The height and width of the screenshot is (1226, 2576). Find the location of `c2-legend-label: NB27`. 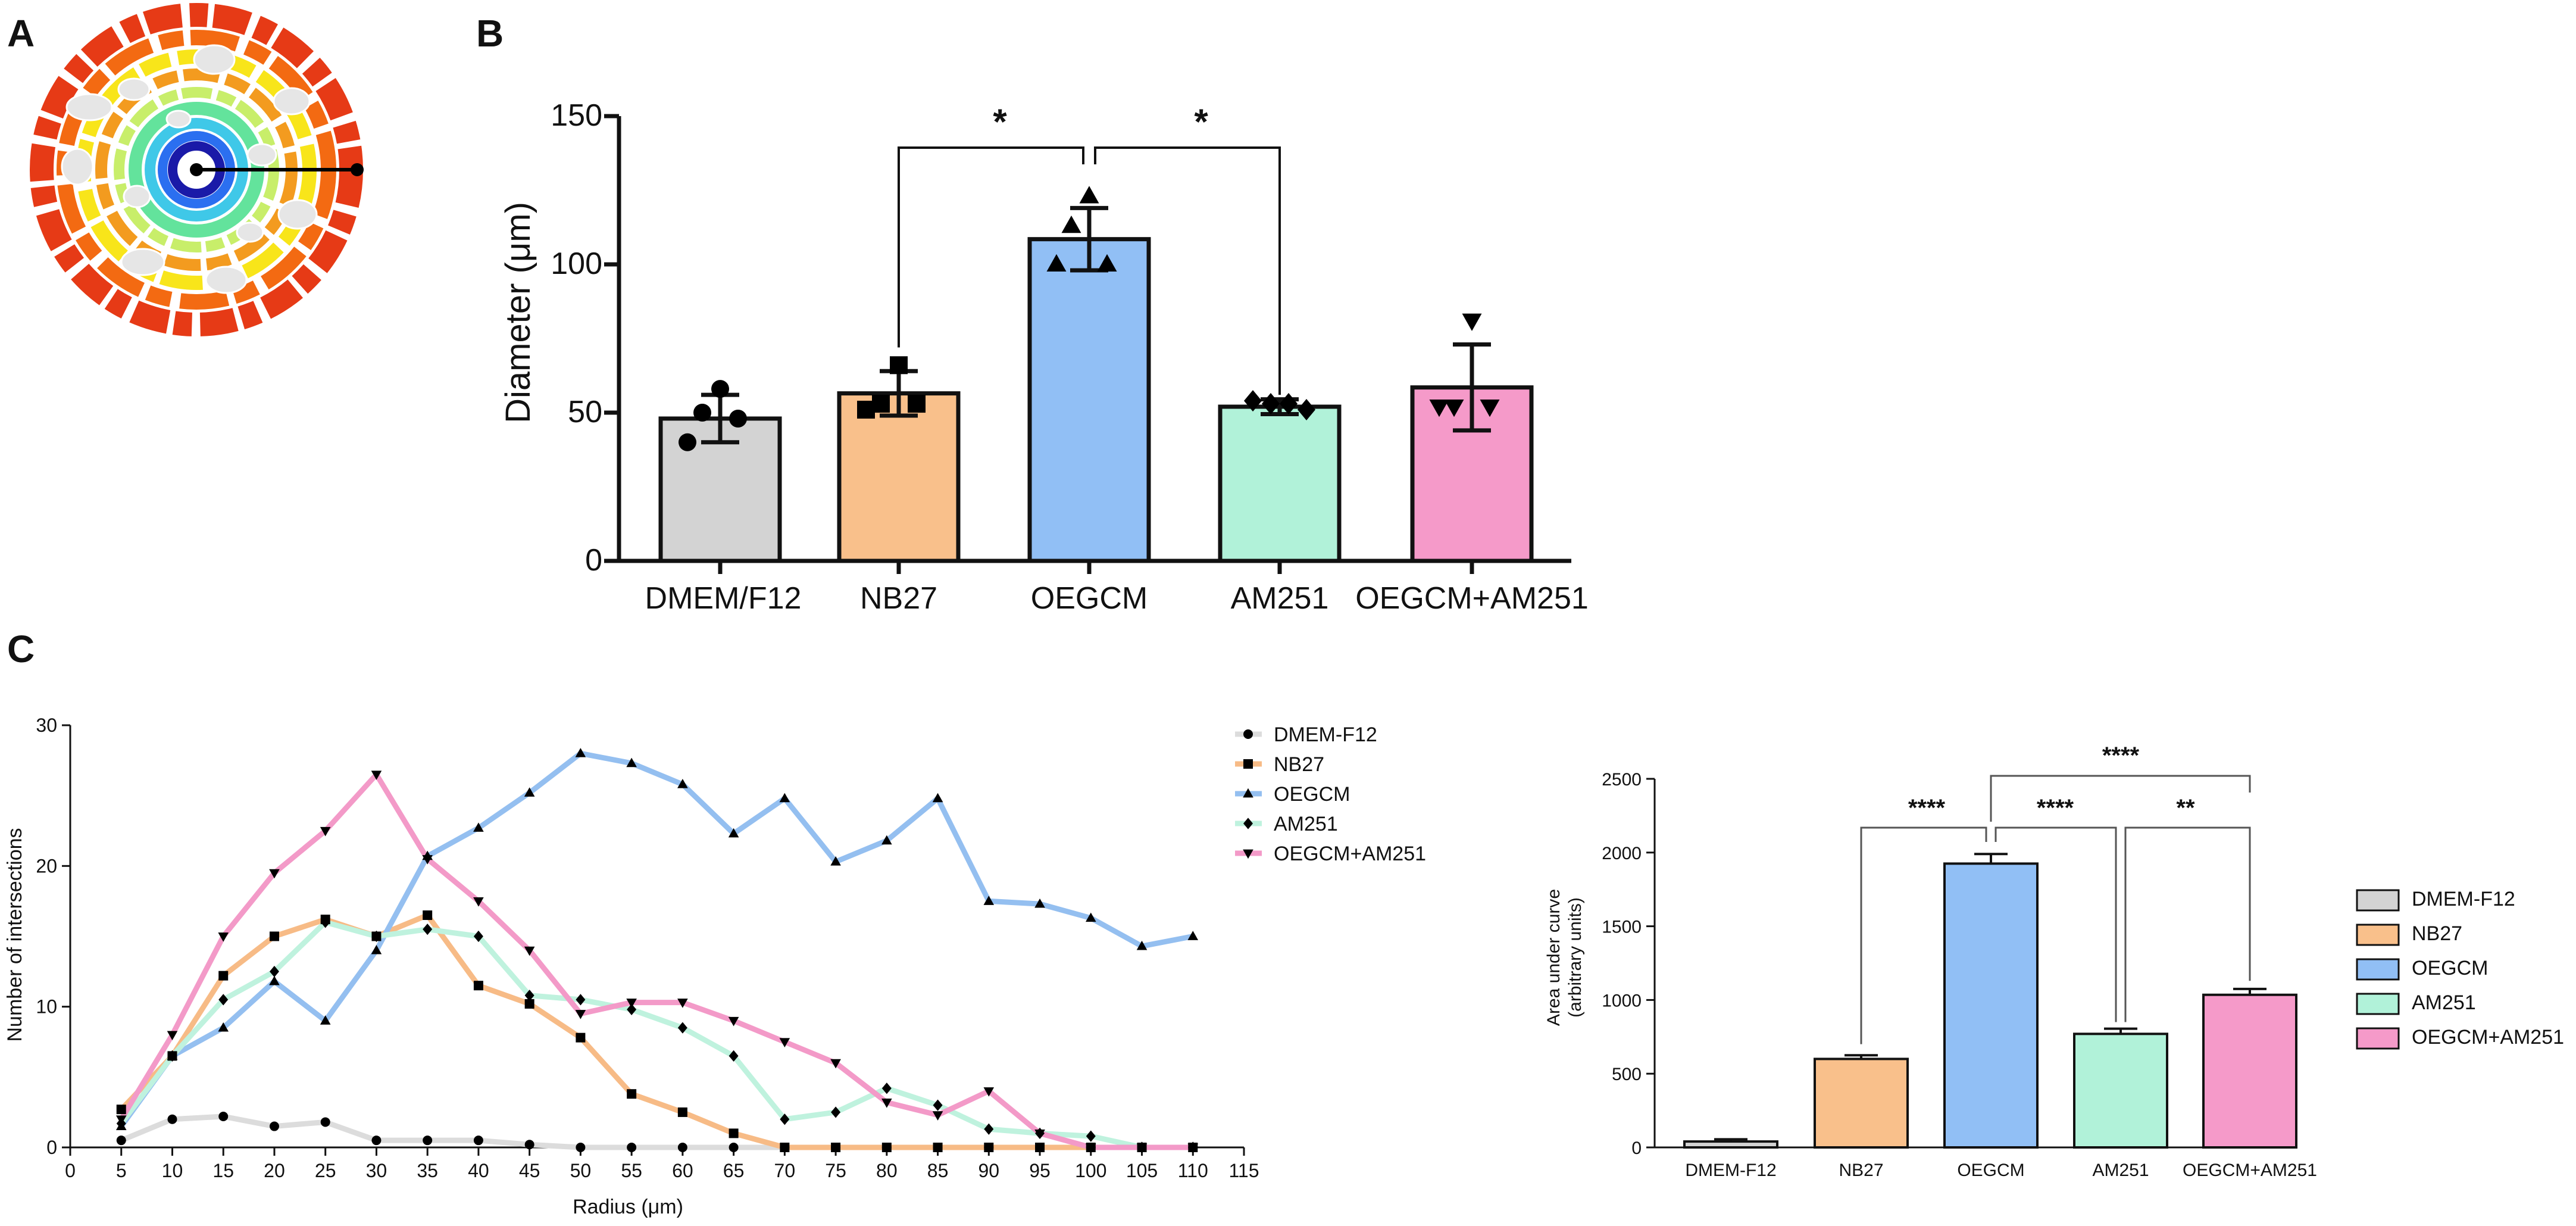

c2-legend-label: NB27 is located at coordinates (2437, 933).